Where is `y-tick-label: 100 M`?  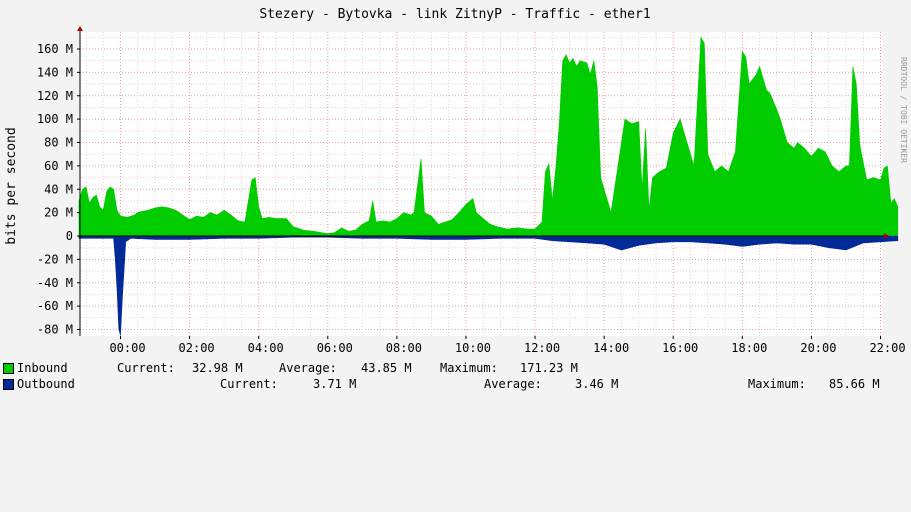 y-tick-label: 100 M is located at coordinates (55, 119).